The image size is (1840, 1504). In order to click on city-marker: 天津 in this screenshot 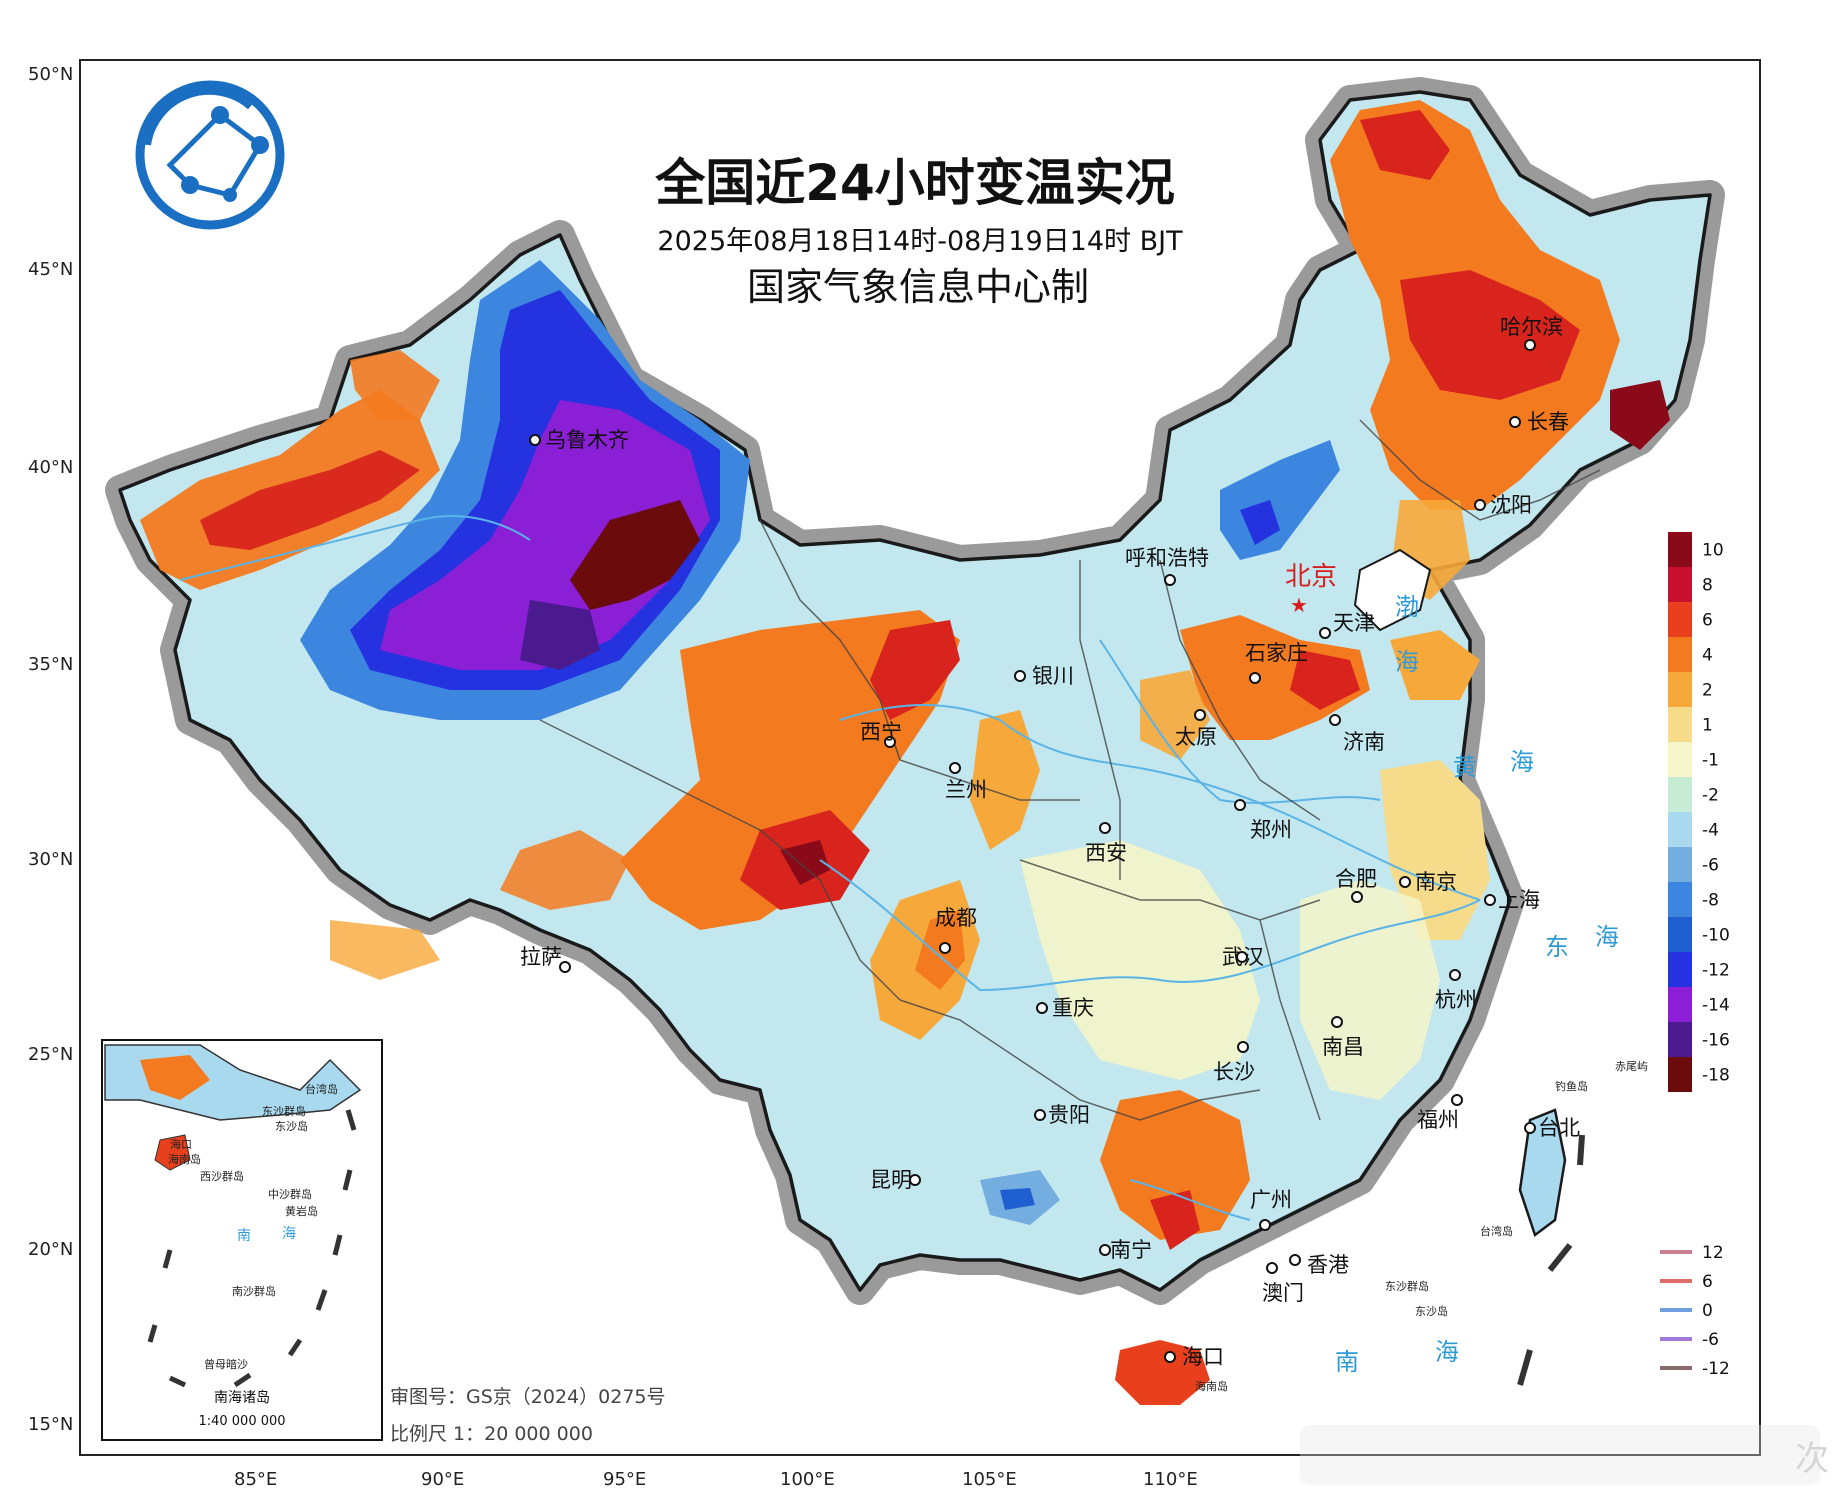, I will do `click(1347, 625)`.